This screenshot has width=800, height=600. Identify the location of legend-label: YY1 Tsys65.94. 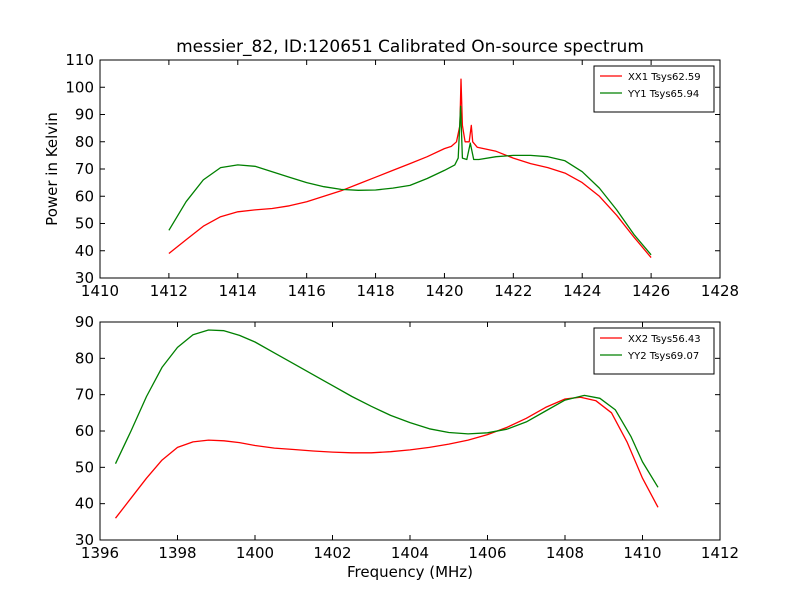
(663, 94).